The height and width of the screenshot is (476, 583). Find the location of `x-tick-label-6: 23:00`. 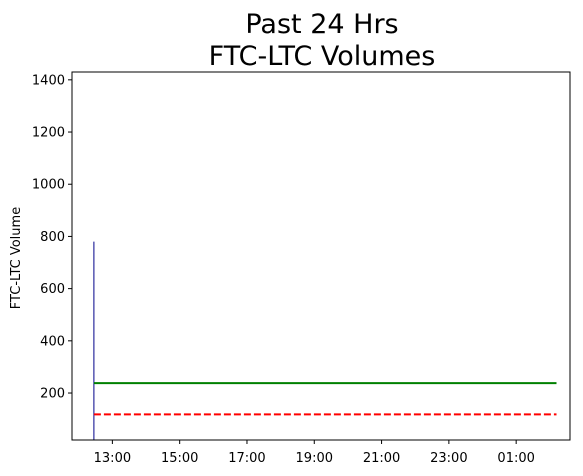

x-tick-label-6: 23:00 is located at coordinates (448, 458).